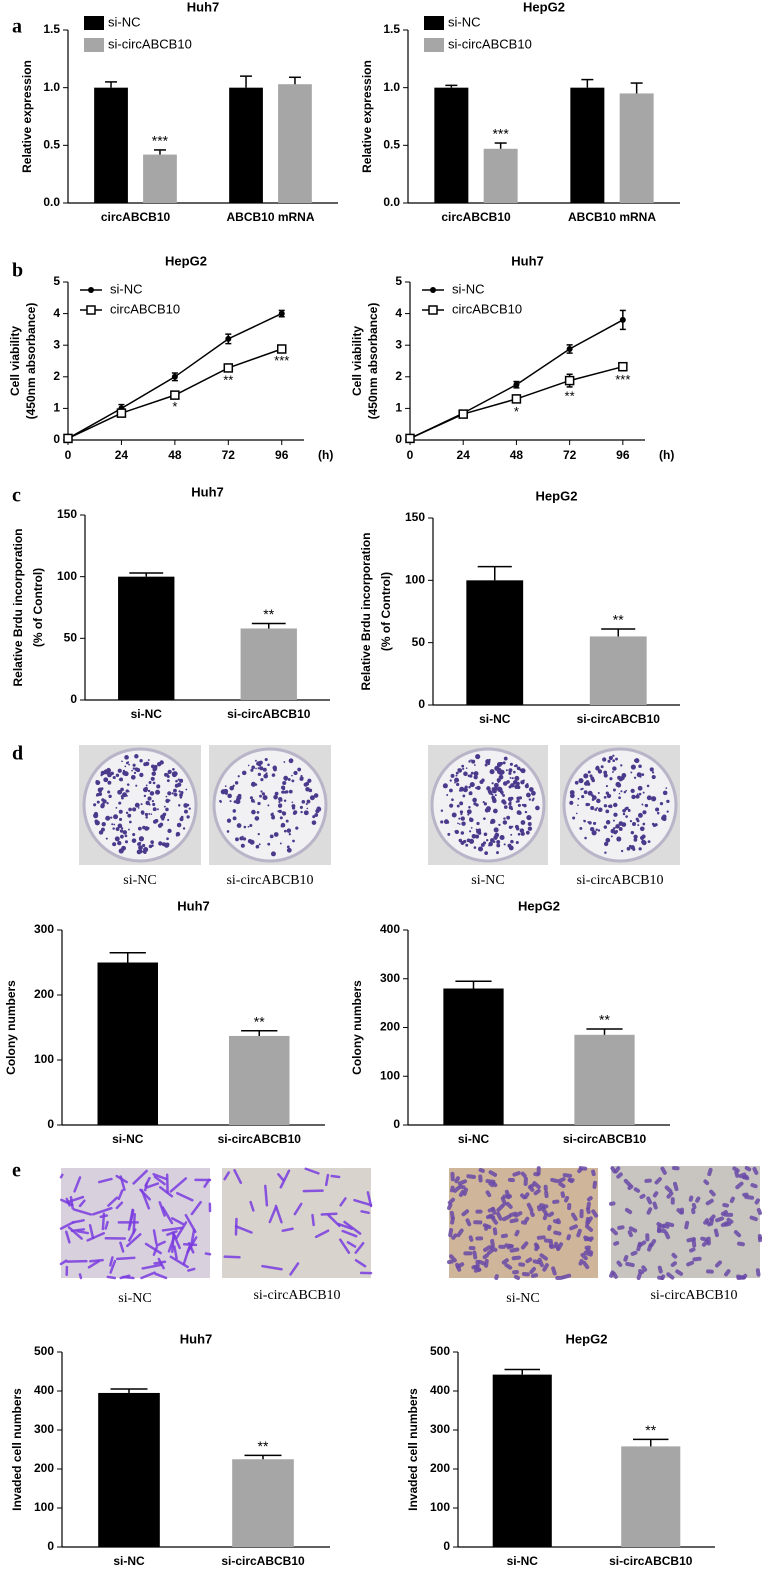 The image size is (764, 1575). What do you see at coordinates (281, 360) in the screenshot?
I see `significance: ***` at bounding box center [281, 360].